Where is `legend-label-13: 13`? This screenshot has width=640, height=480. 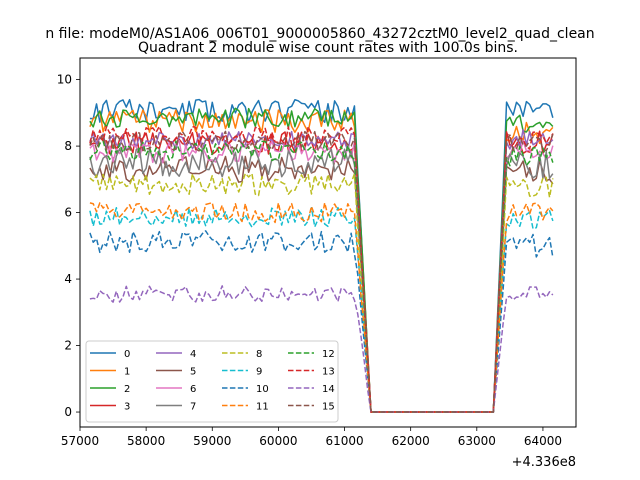
legend-label-13: 13 is located at coordinates (328, 372).